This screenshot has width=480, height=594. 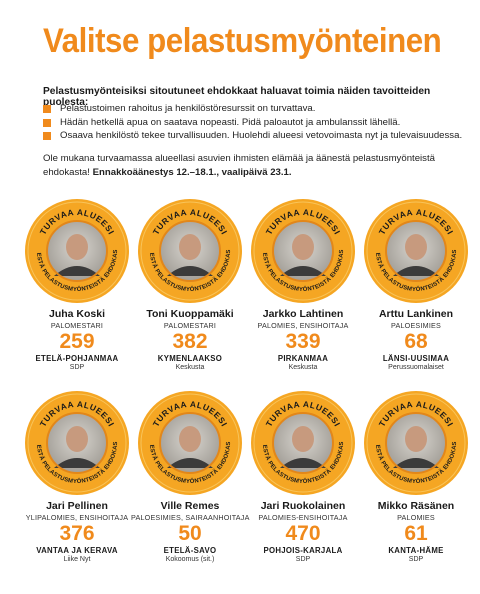 I want to click on candidate-number: 50, so click(x=190, y=533).